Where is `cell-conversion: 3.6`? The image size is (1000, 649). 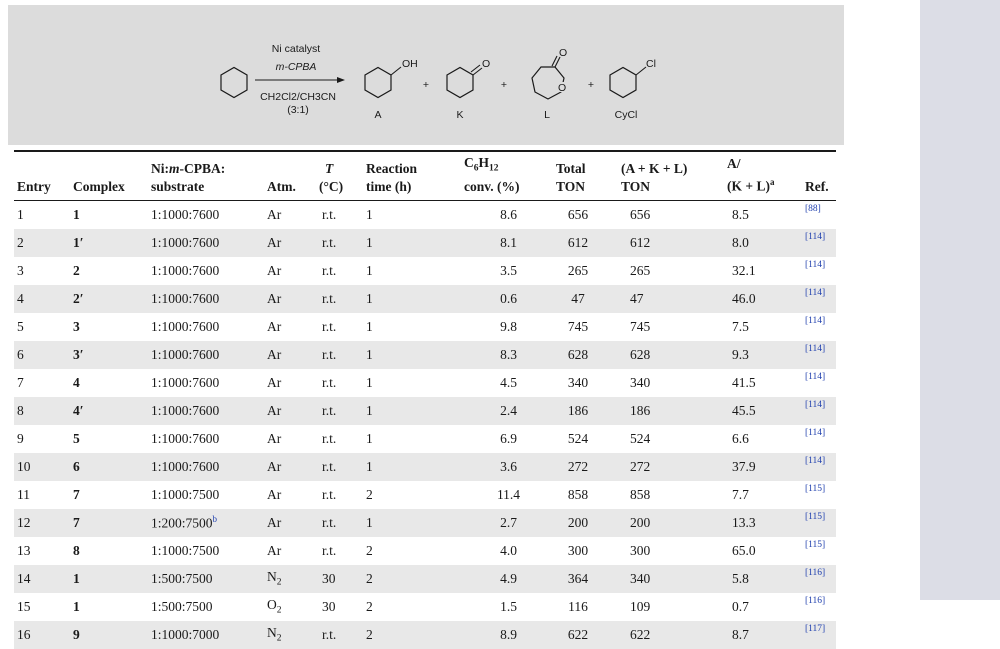
cell-conversion: 3.6 is located at coordinates (507, 466).